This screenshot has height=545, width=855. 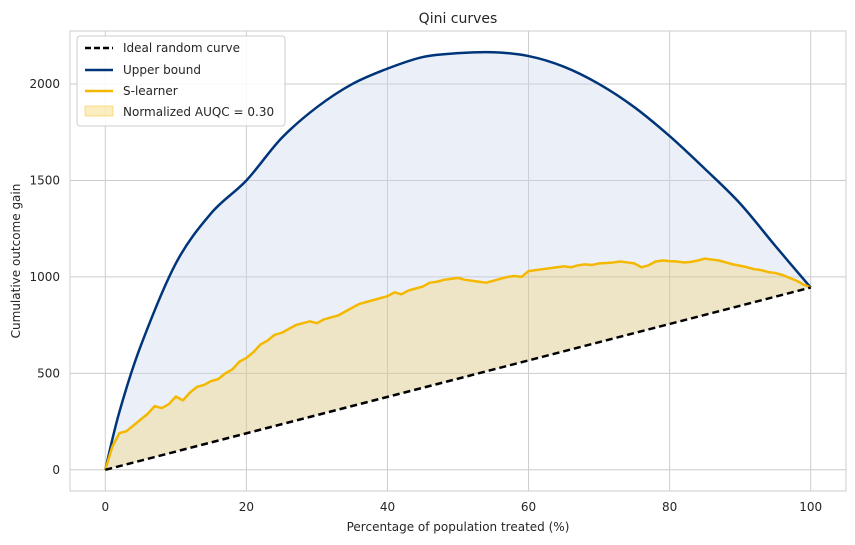 I want to click on legend-swatch-fill, so click(x=99, y=111).